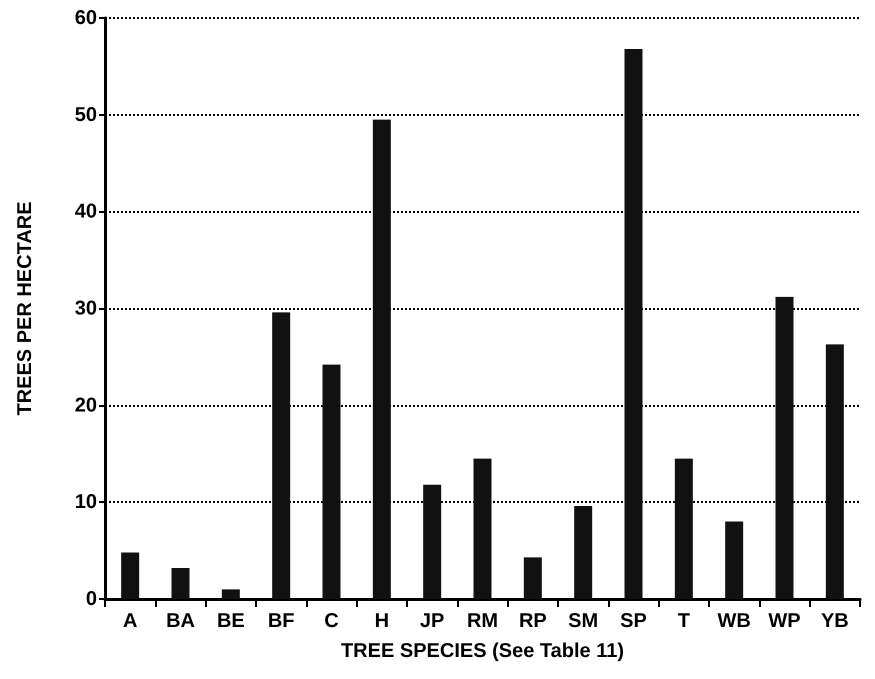  Describe the element at coordinates (482, 621) in the screenshot. I see `x-tick-label: RM` at that location.